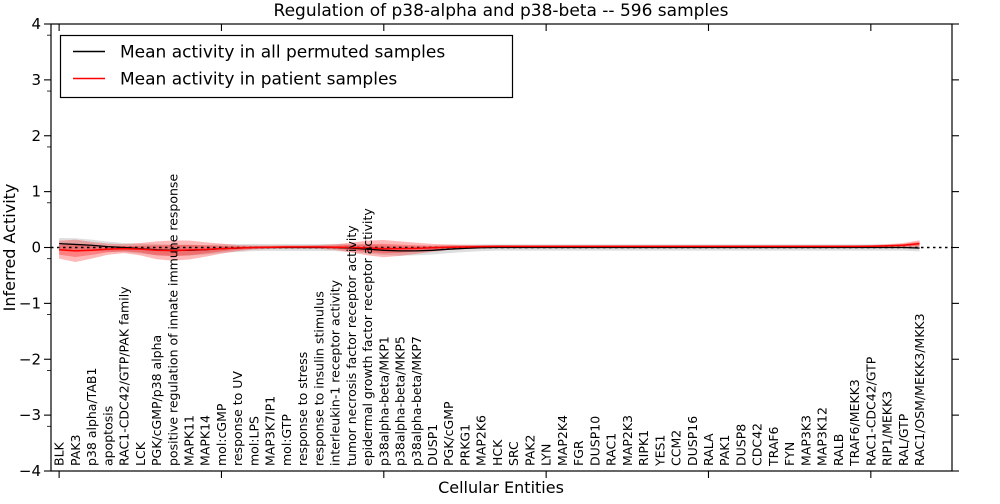  What do you see at coordinates (822, 436) in the screenshot?
I see `x-category-label: MAP3K12` at bounding box center [822, 436].